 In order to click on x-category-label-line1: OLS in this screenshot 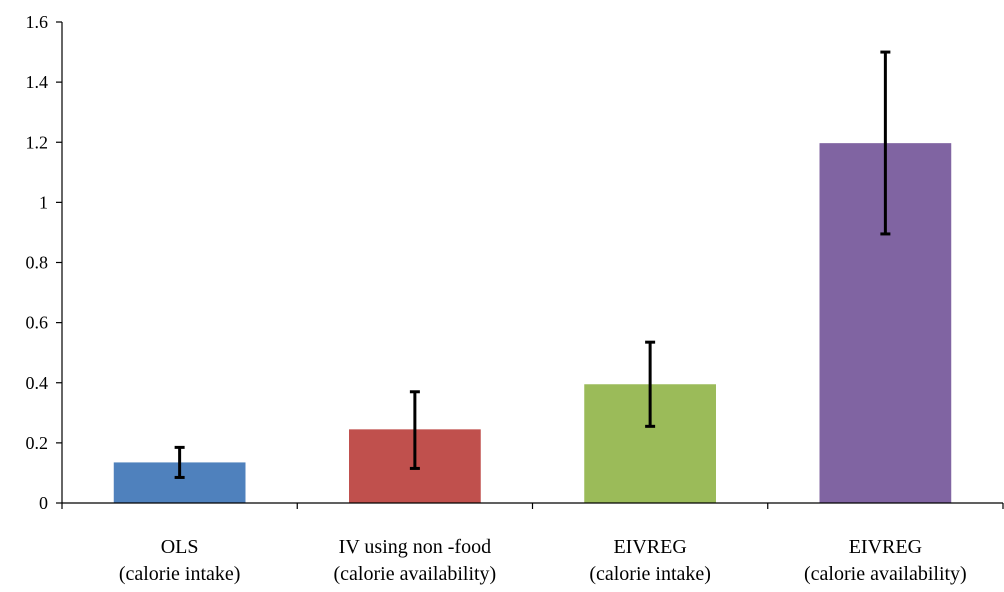, I will do `click(180, 547)`.